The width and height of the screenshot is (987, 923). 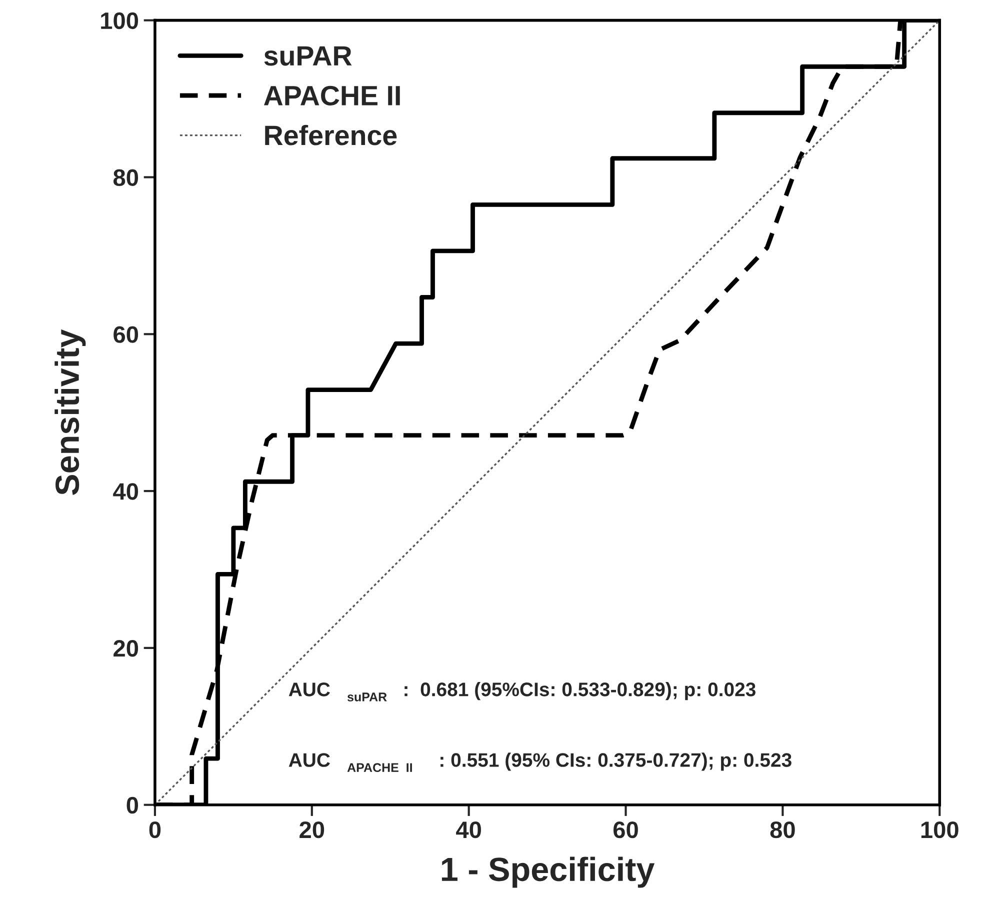 What do you see at coordinates (548, 872) in the screenshot?
I see `x-axis-title: 1 - Specificity` at bounding box center [548, 872].